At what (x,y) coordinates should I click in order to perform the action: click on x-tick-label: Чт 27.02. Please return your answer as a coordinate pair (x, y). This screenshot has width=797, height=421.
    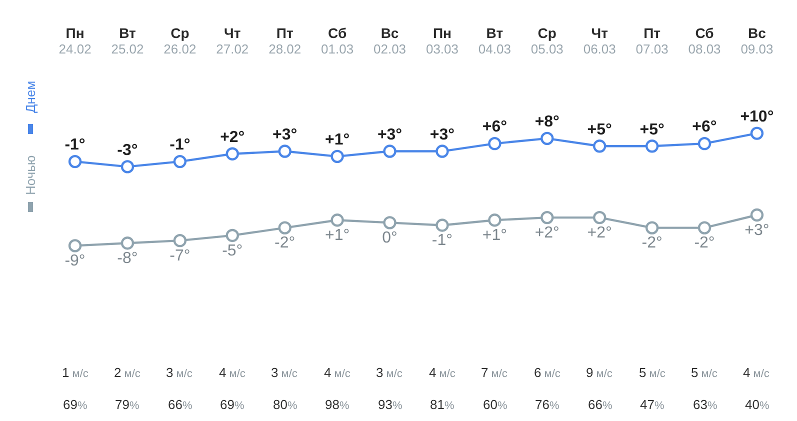
    Looking at the image, I should click on (232, 41).